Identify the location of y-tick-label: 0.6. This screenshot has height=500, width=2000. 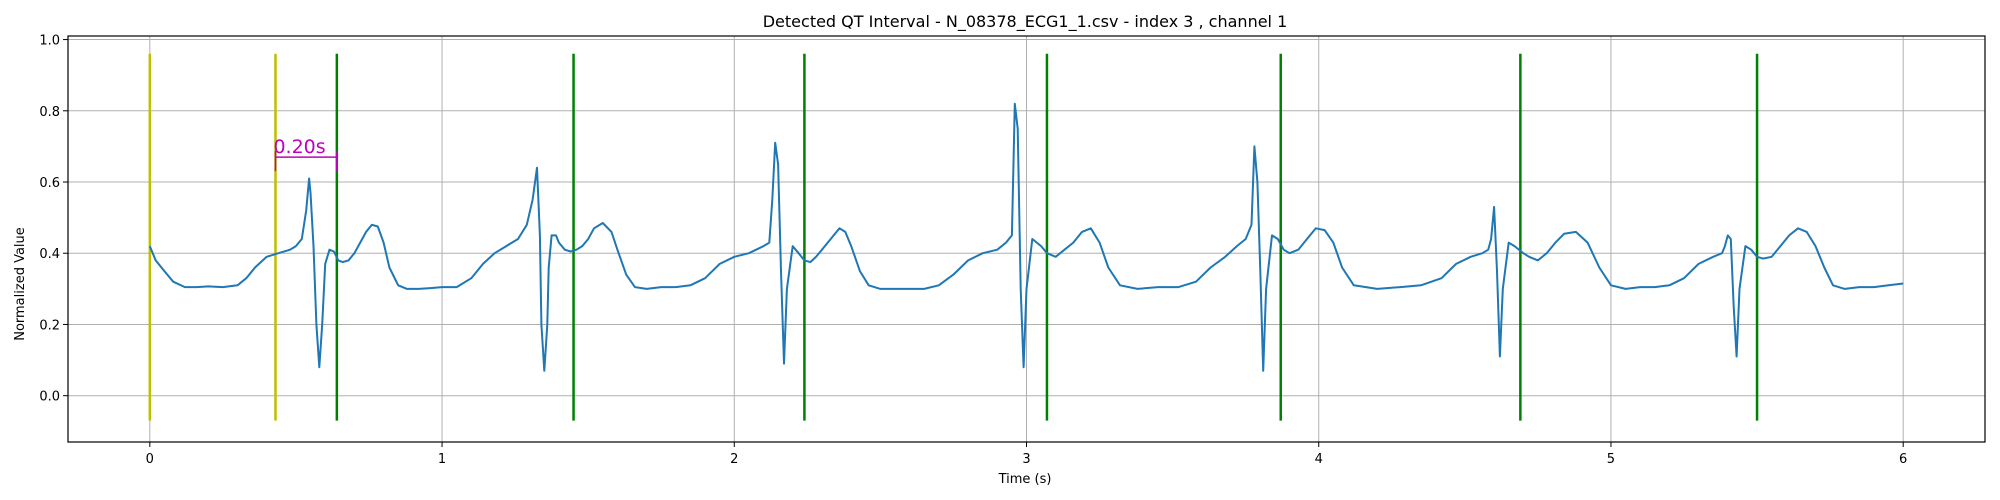
(49, 183).